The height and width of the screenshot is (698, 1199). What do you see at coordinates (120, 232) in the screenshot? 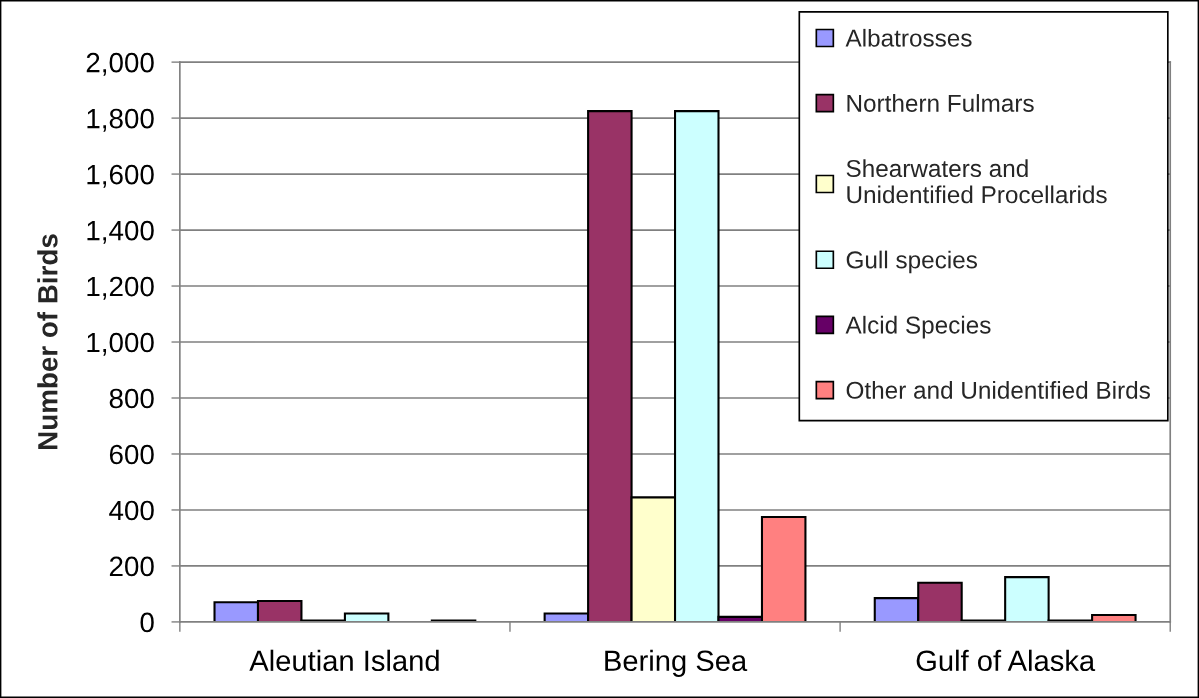
I see `y-tick-label: 1,400` at bounding box center [120, 232].